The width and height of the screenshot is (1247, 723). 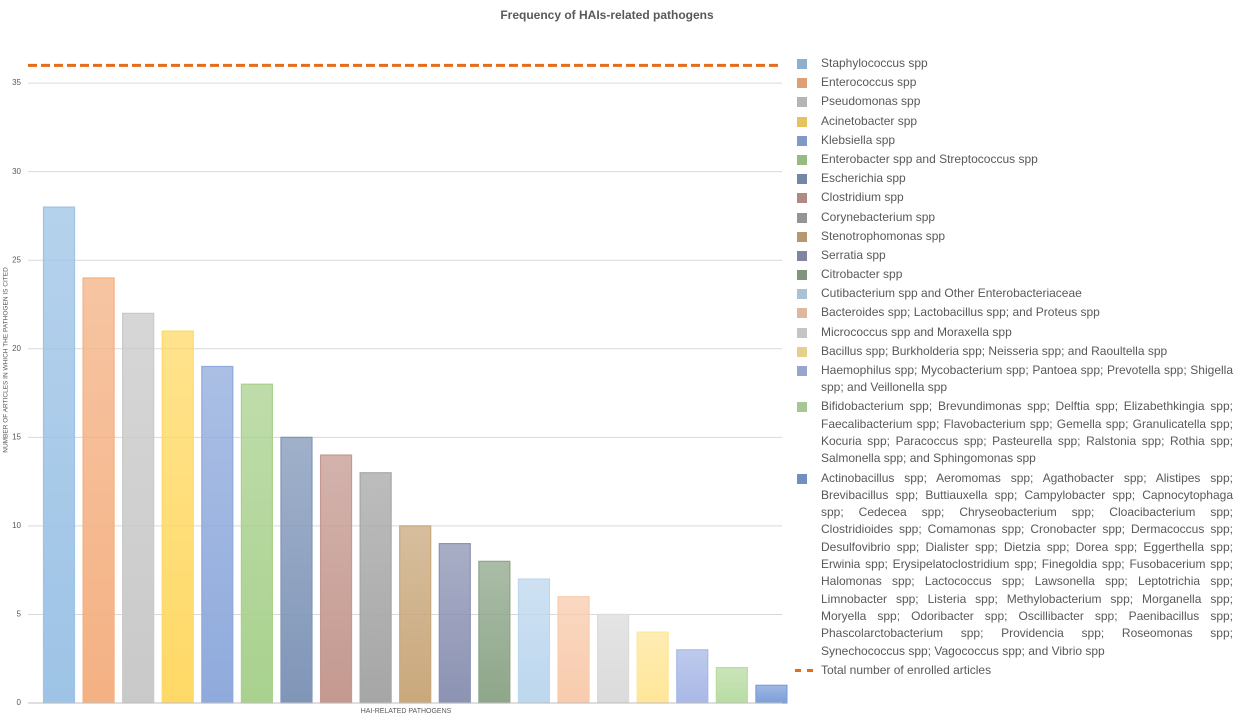 What do you see at coordinates (1015, 178) in the screenshot?
I see `legend-item: Escherichia spp` at bounding box center [1015, 178].